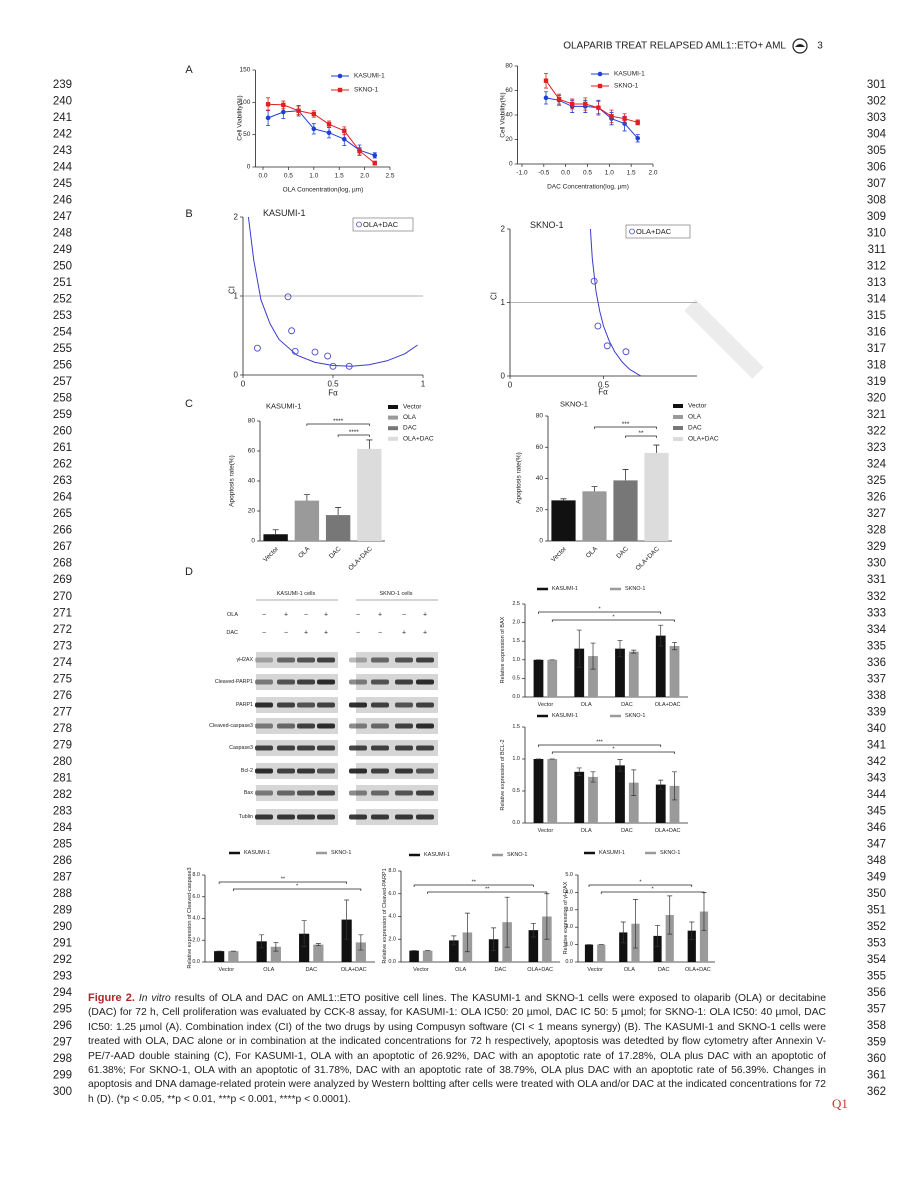 The width and height of the screenshot is (914, 1195). I want to click on line-number: 304, so click(877, 135).